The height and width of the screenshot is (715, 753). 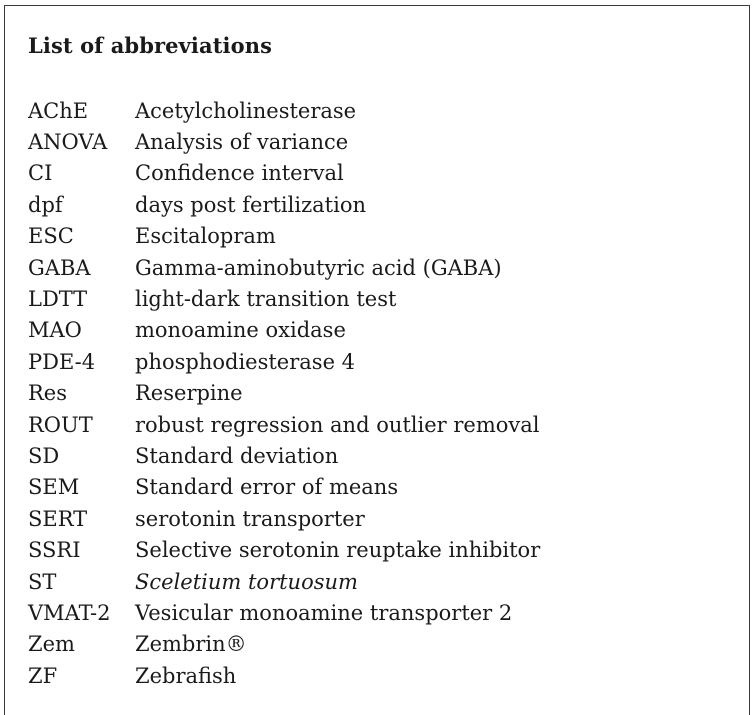 I want to click on definition: monoamine oxidase, so click(x=240, y=330).